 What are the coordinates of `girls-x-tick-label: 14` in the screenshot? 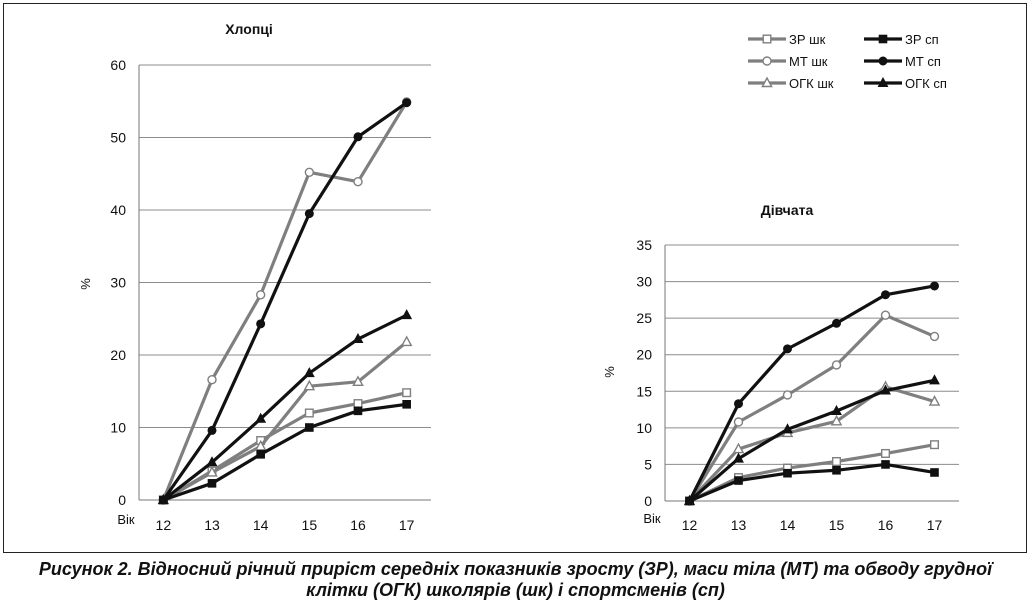 It's located at (788, 525).